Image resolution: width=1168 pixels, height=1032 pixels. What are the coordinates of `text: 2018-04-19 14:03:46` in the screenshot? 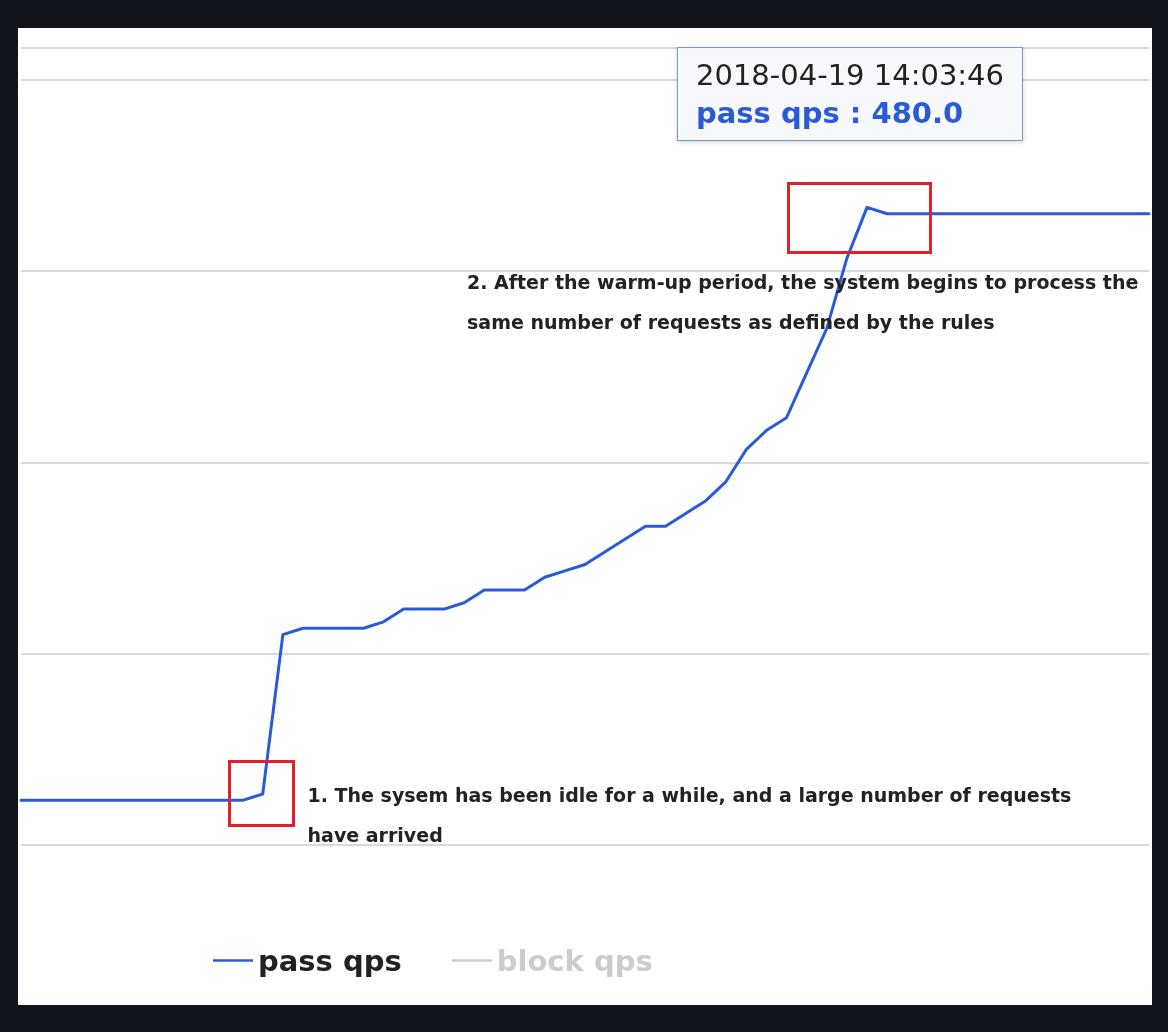 It's located at (850, 76).